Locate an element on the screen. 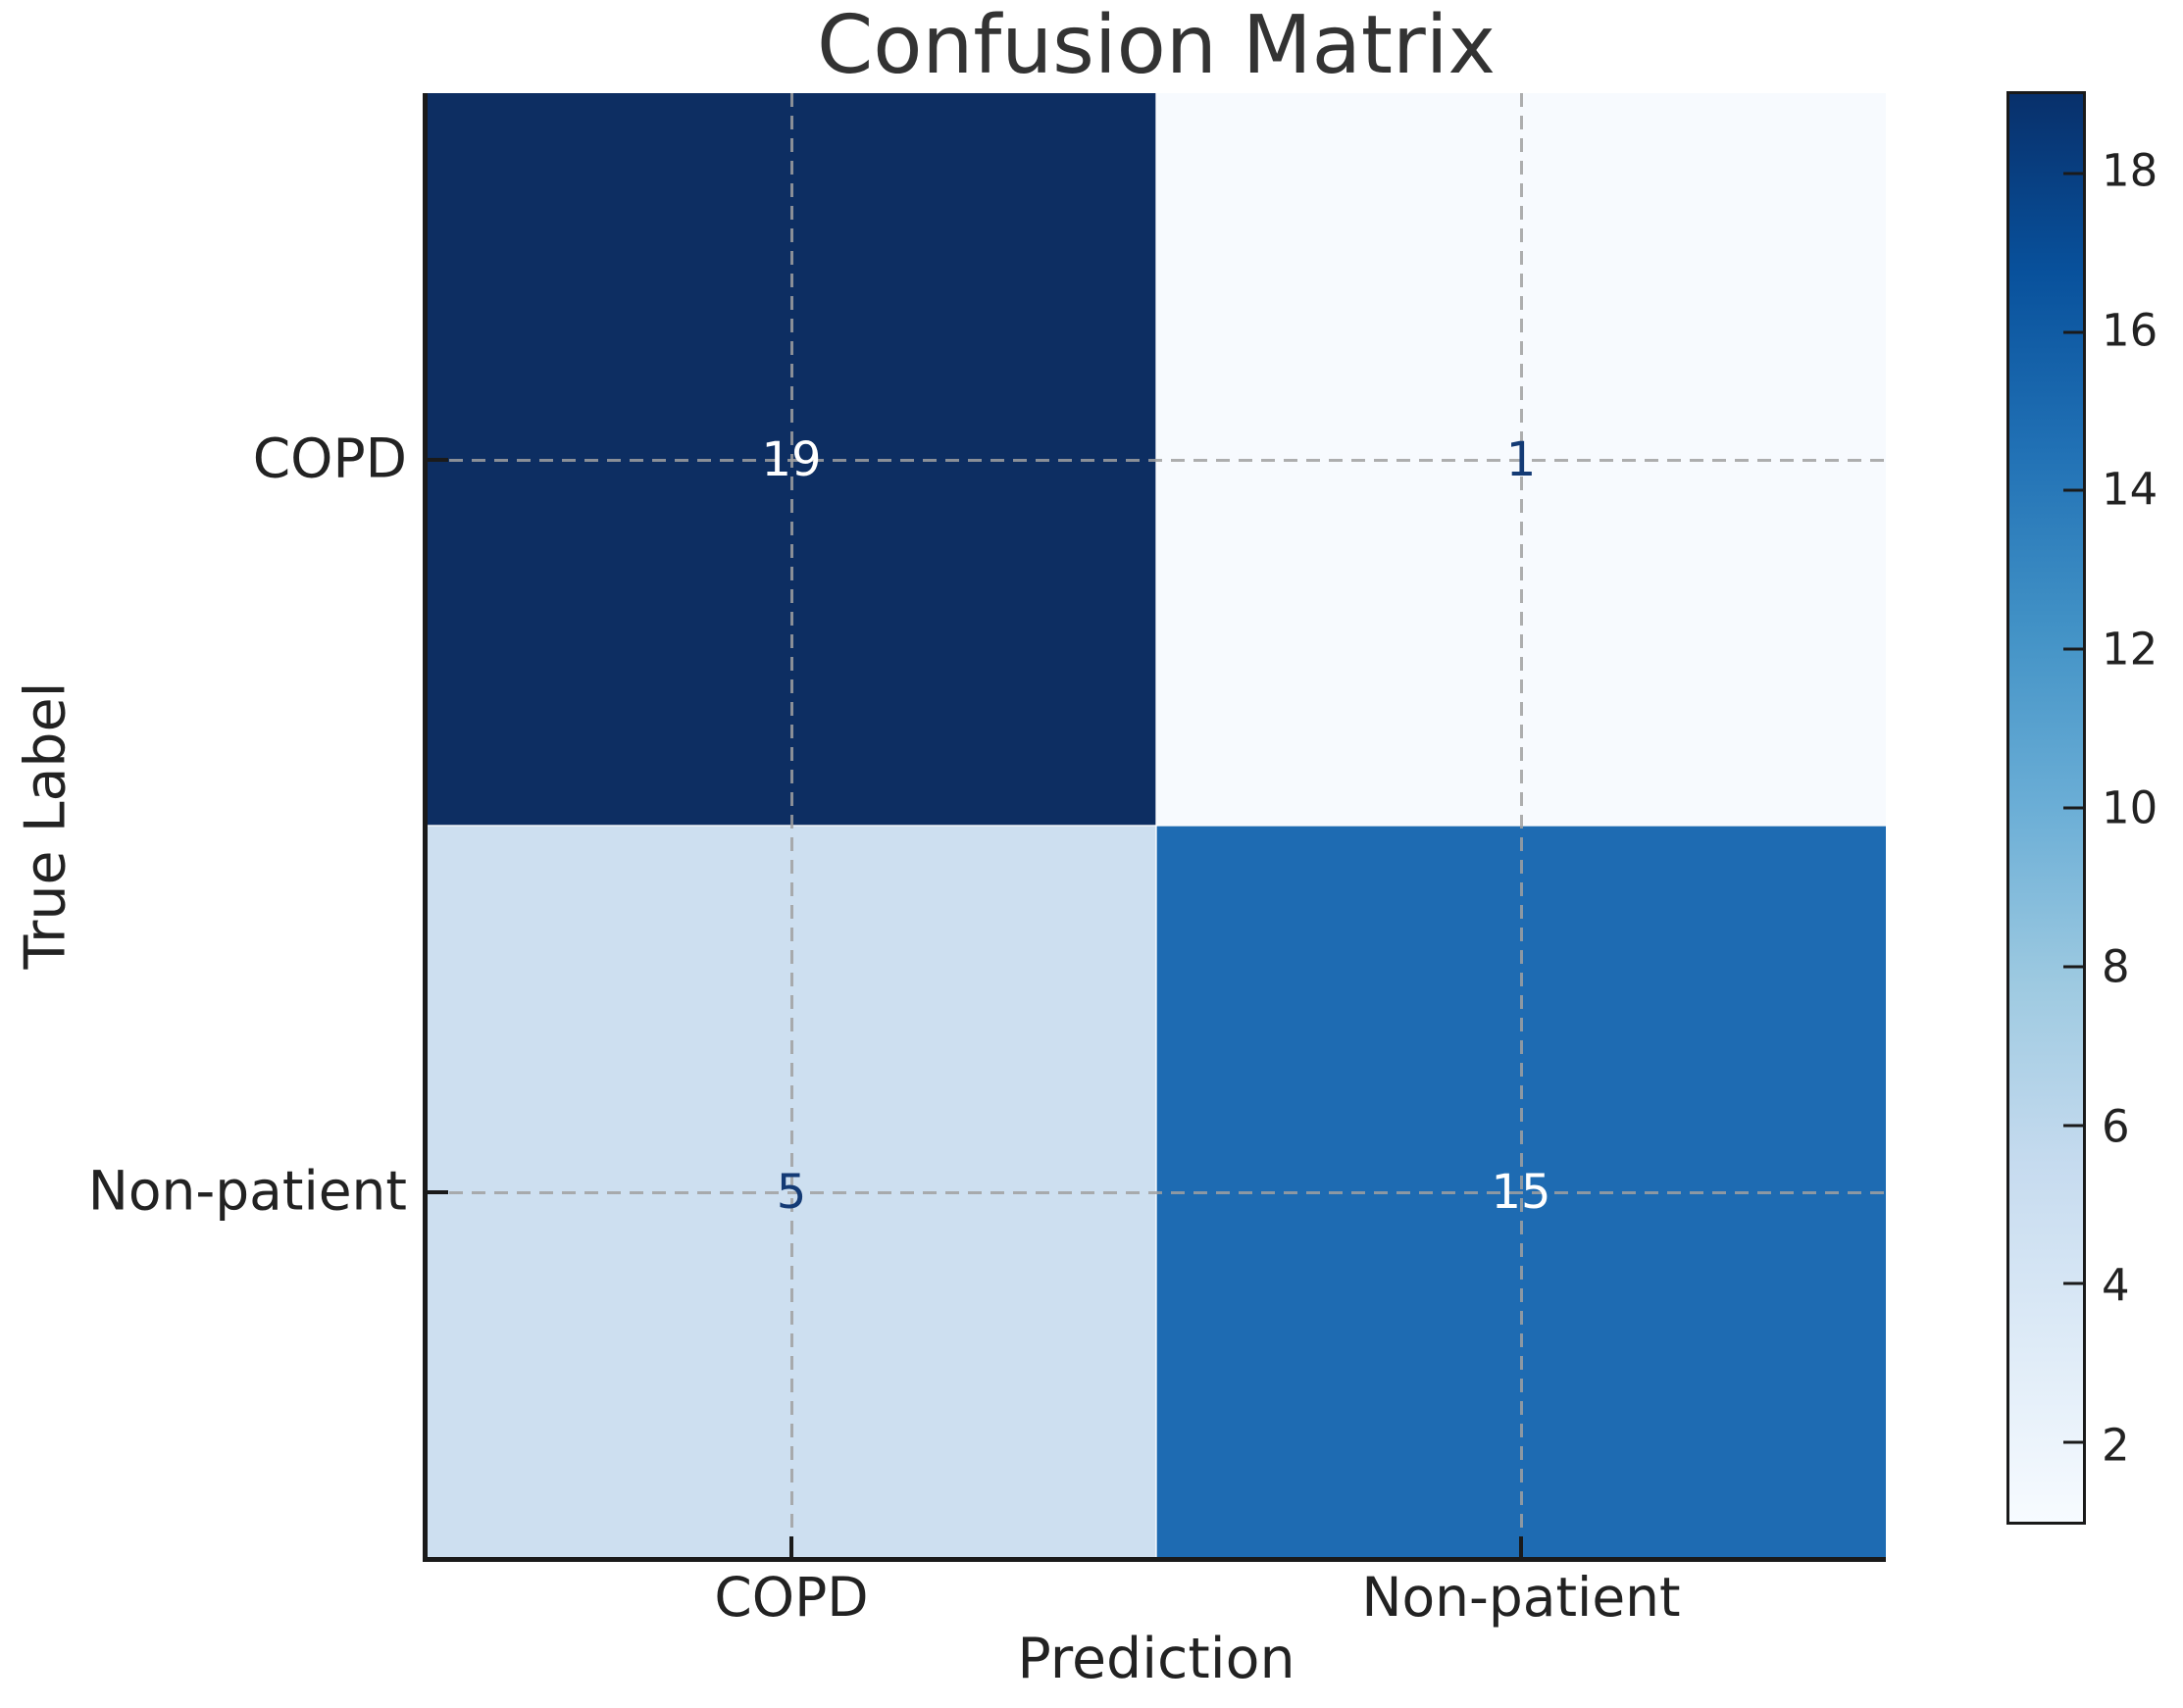 Image resolution: width=2183 pixels, height=1708 pixels. chart-title: Confusion Matrix is located at coordinates (1156, 46).